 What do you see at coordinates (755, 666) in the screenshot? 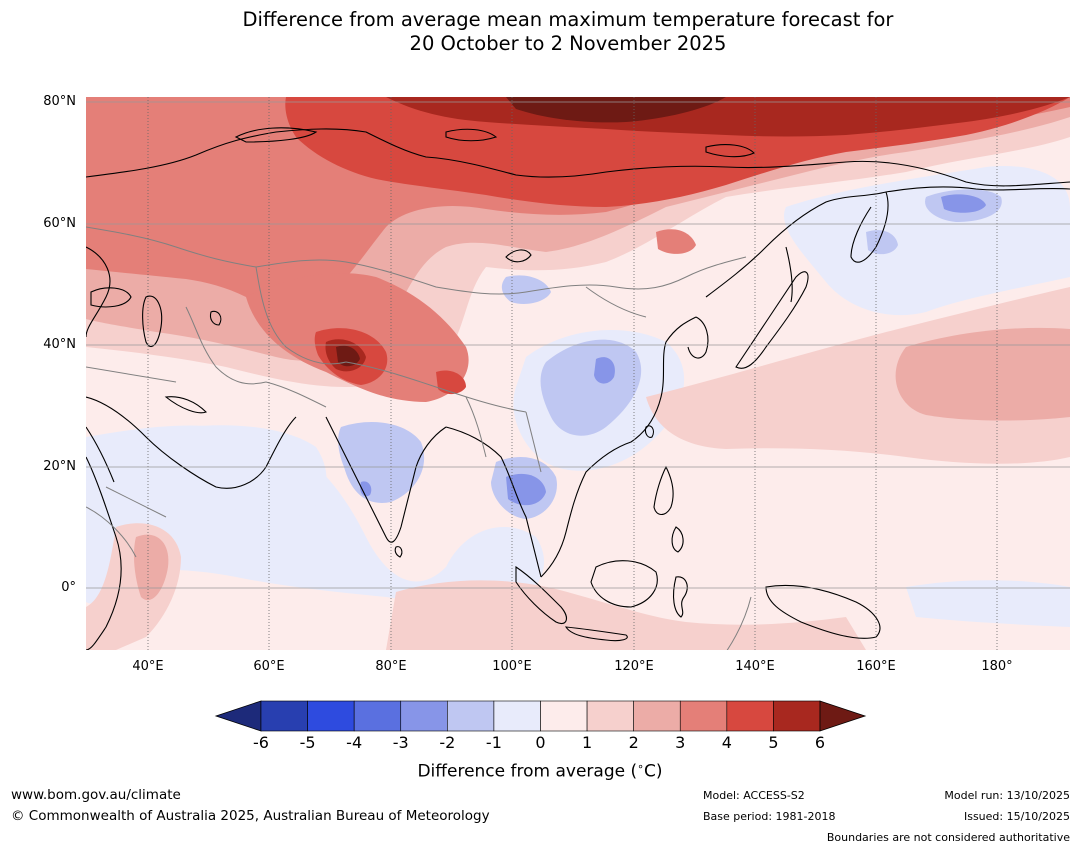
I see `lon-label-140e: 140°E` at bounding box center [755, 666].